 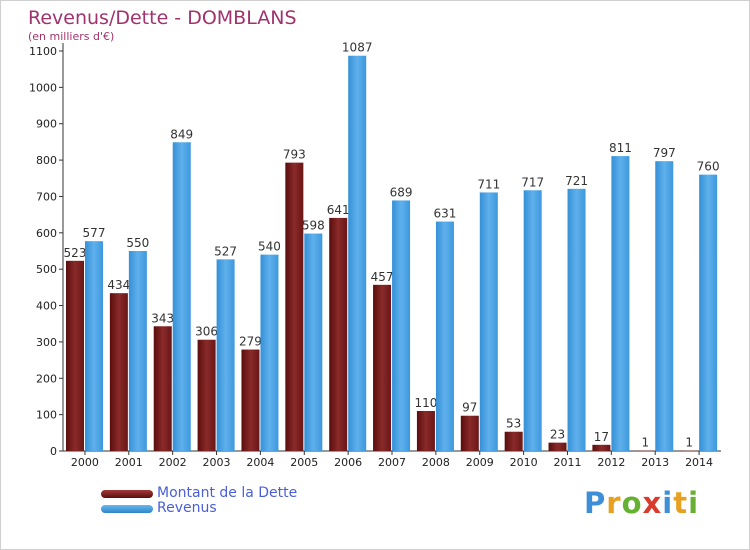 What do you see at coordinates (46, 124) in the screenshot?
I see `y-tick-label: 900` at bounding box center [46, 124].